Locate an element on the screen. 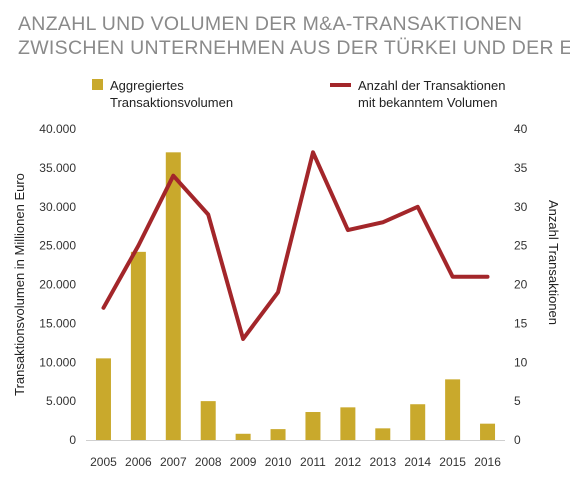 This screenshot has height=480, width=570. y-right-tick-label: 35 is located at coordinates (521, 168).